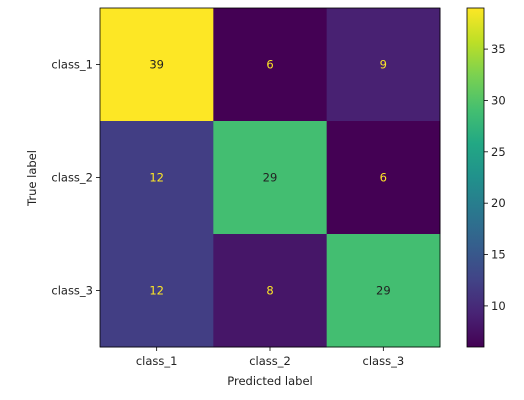 The width and height of the screenshot is (524, 400). I want to click on cell-value-label: 9, so click(383, 65).